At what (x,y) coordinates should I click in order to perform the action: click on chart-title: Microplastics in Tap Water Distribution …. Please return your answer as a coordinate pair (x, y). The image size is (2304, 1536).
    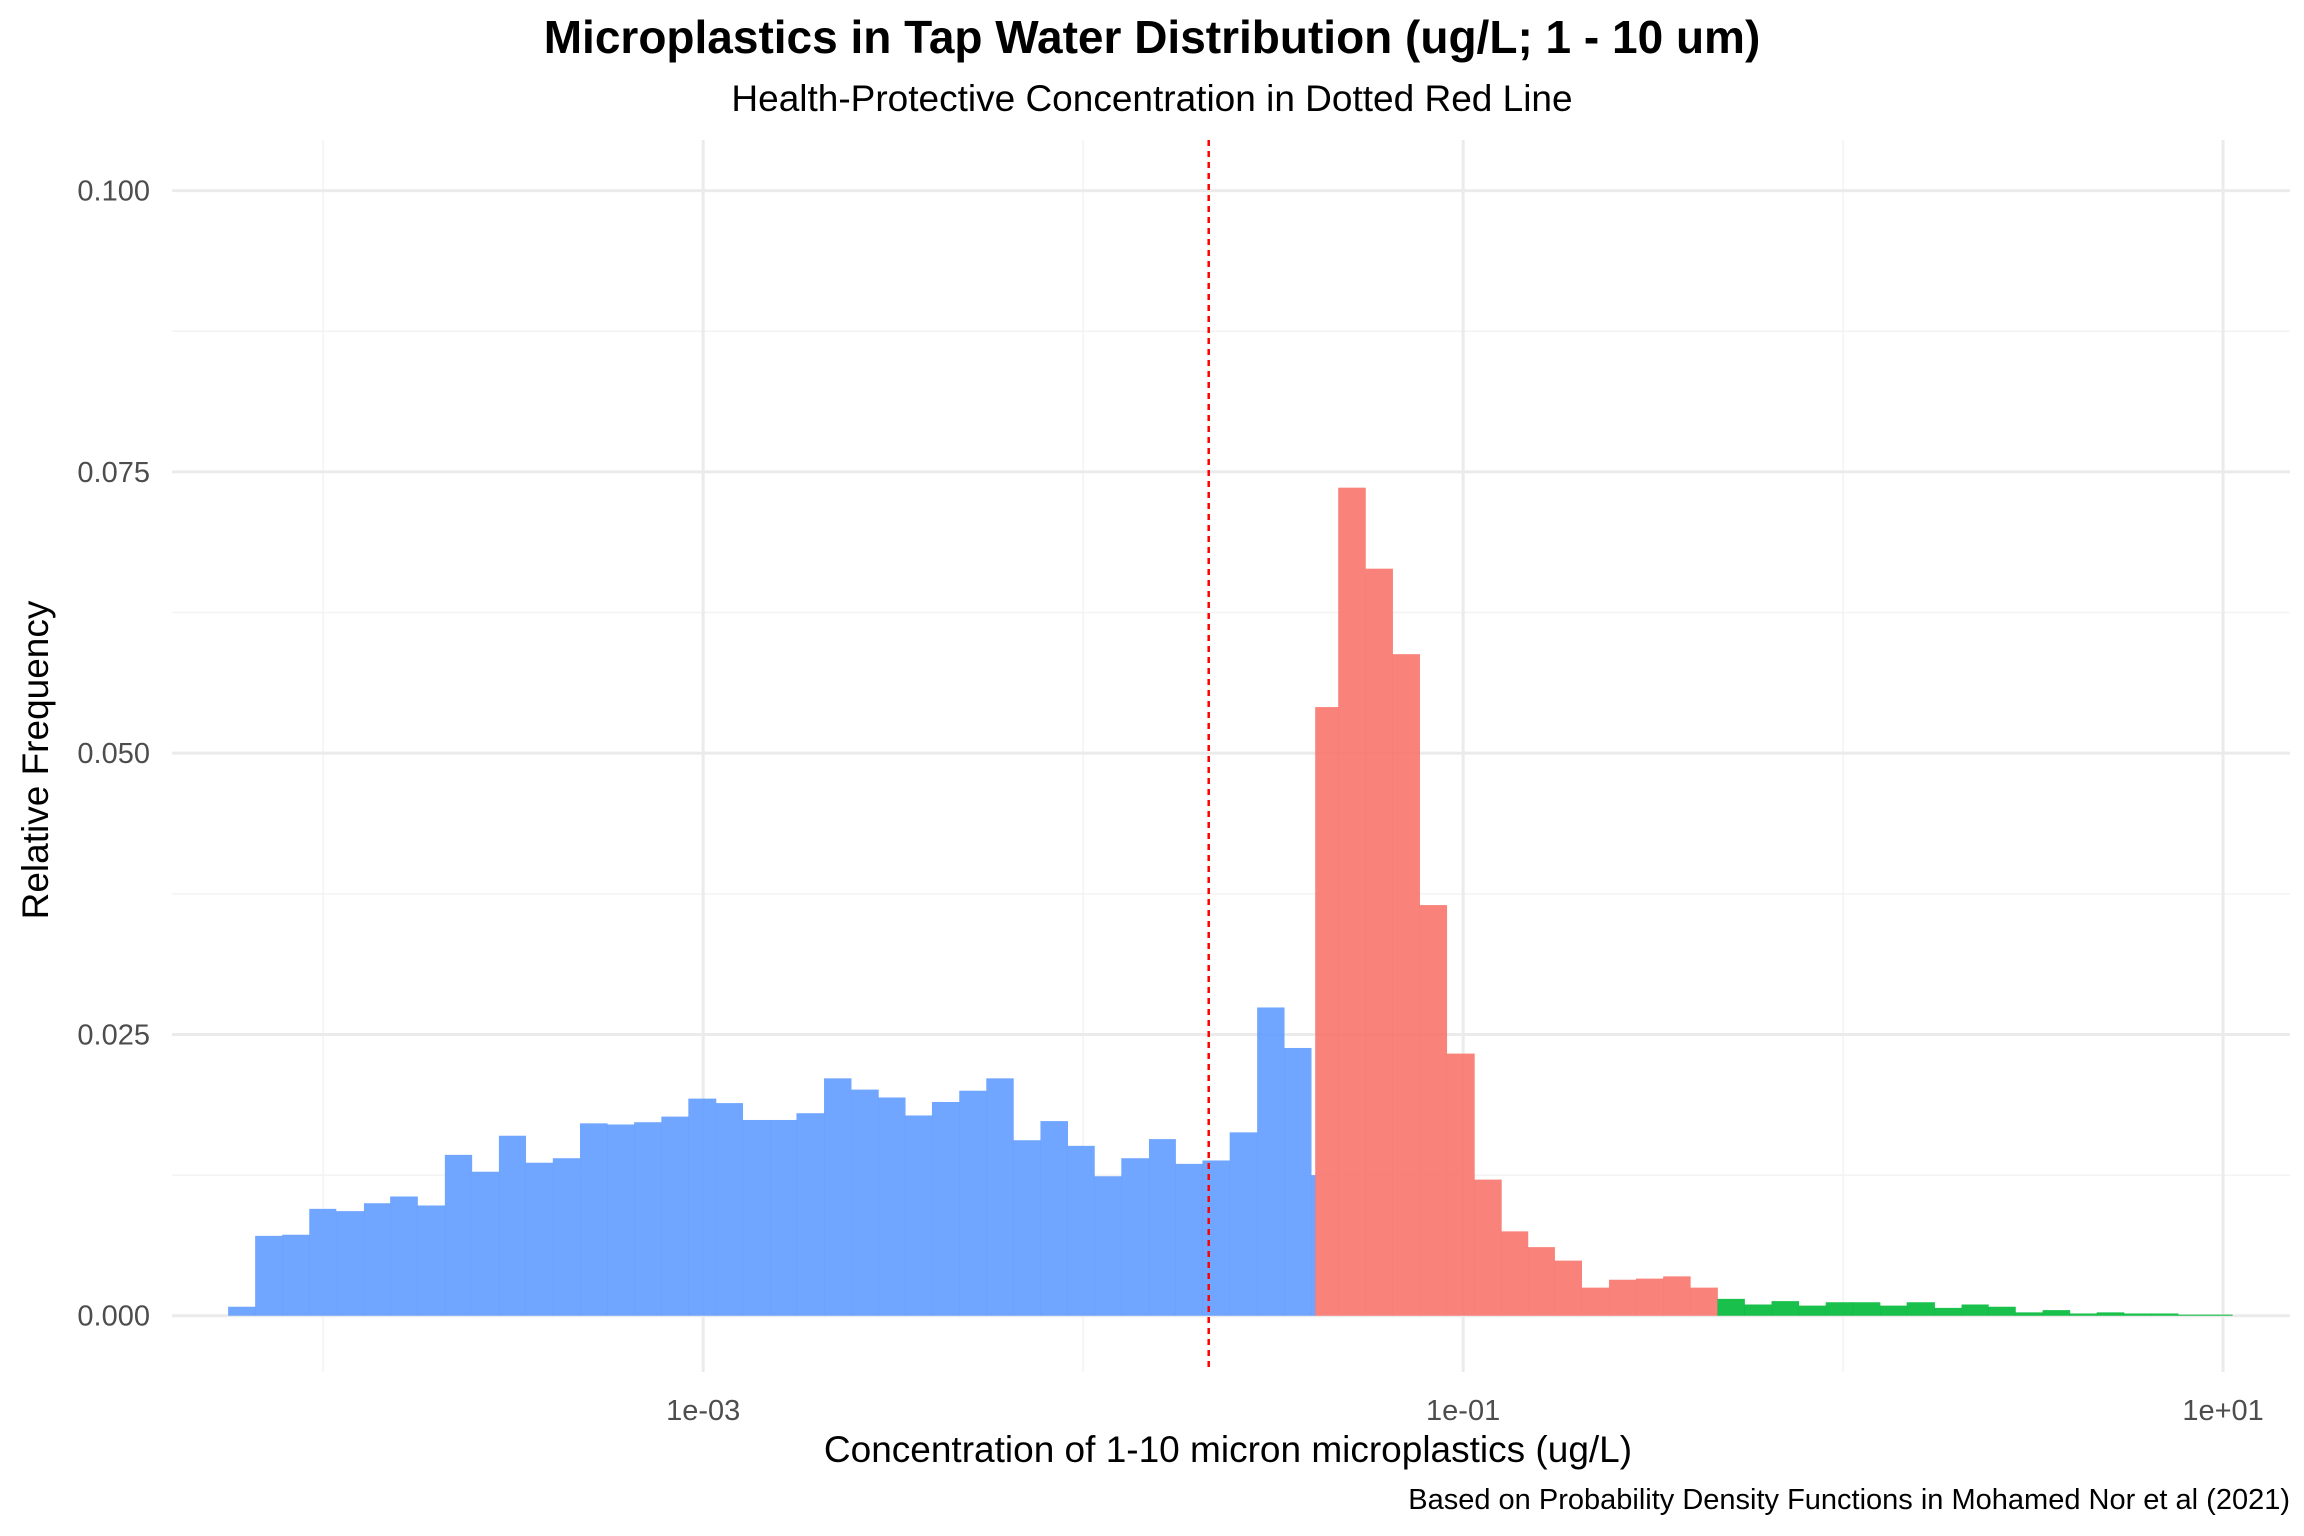
    Looking at the image, I should click on (1152, 37).